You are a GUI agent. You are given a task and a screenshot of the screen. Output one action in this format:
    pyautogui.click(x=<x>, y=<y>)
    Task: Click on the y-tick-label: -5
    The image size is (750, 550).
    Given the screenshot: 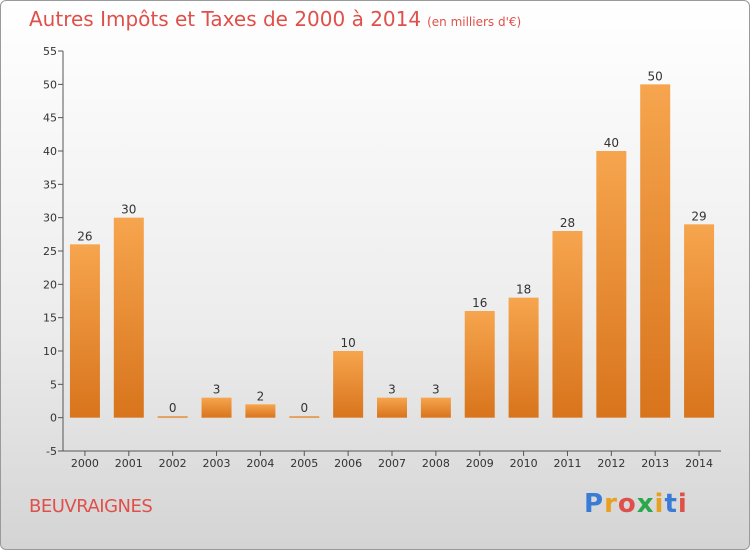 What is the action you would take?
    pyautogui.click(x=51, y=451)
    